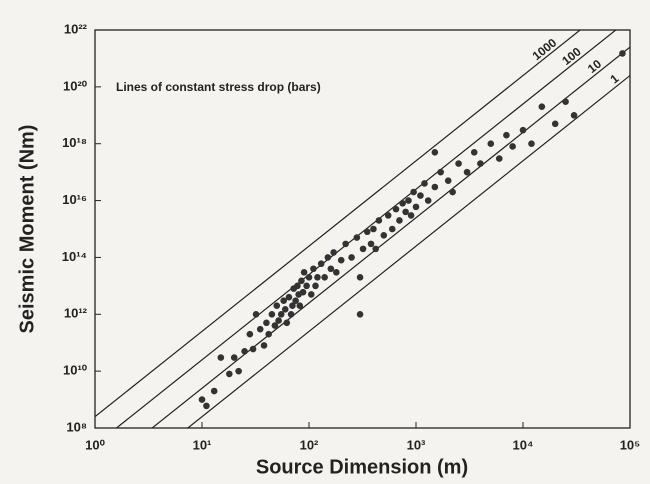 The width and height of the screenshot is (650, 484). What do you see at coordinates (571, 56) in the screenshot?
I see `line-label: 100` at bounding box center [571, 56].